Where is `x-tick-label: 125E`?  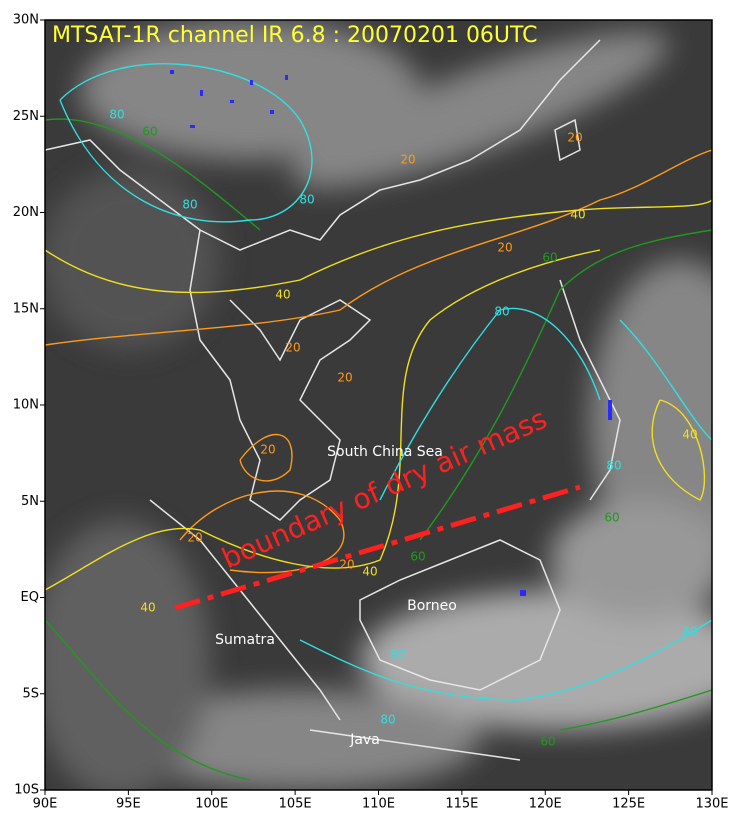
x-tick-label: 125E is located at coordinates (628, 804).